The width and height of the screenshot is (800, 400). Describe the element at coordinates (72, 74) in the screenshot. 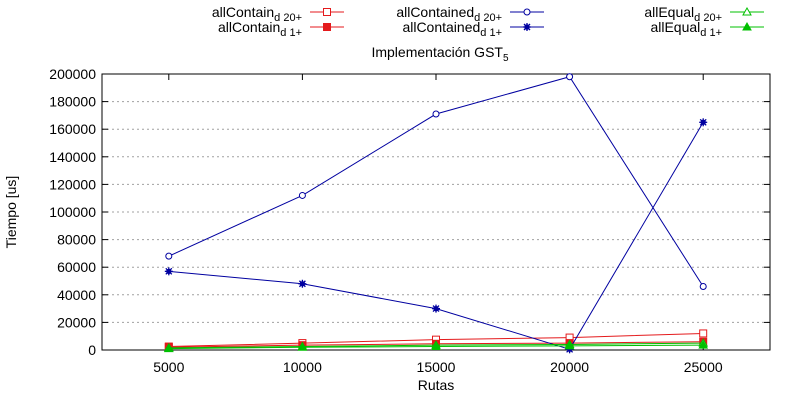

I see `y-tick-label: 200000` at that location.